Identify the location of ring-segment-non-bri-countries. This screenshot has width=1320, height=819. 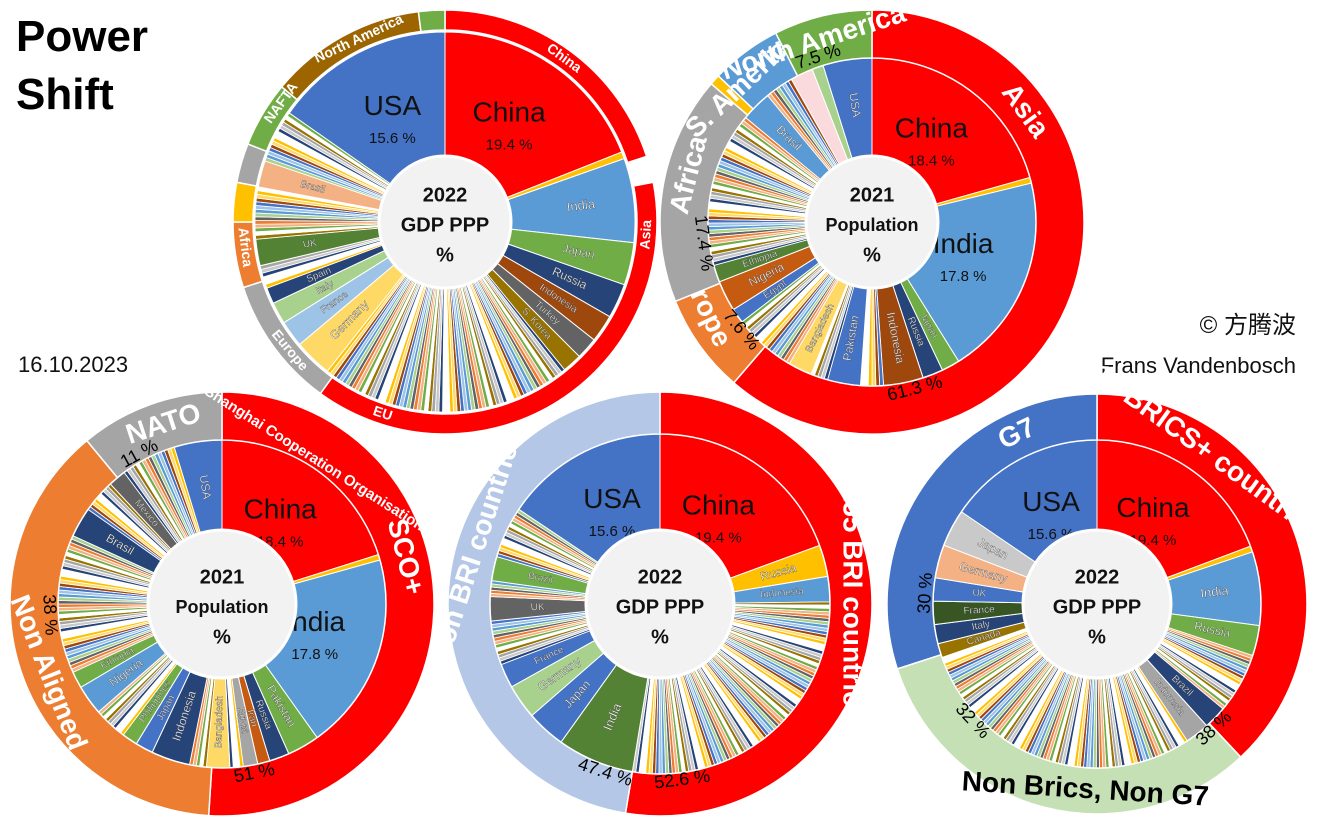
(554, 603).